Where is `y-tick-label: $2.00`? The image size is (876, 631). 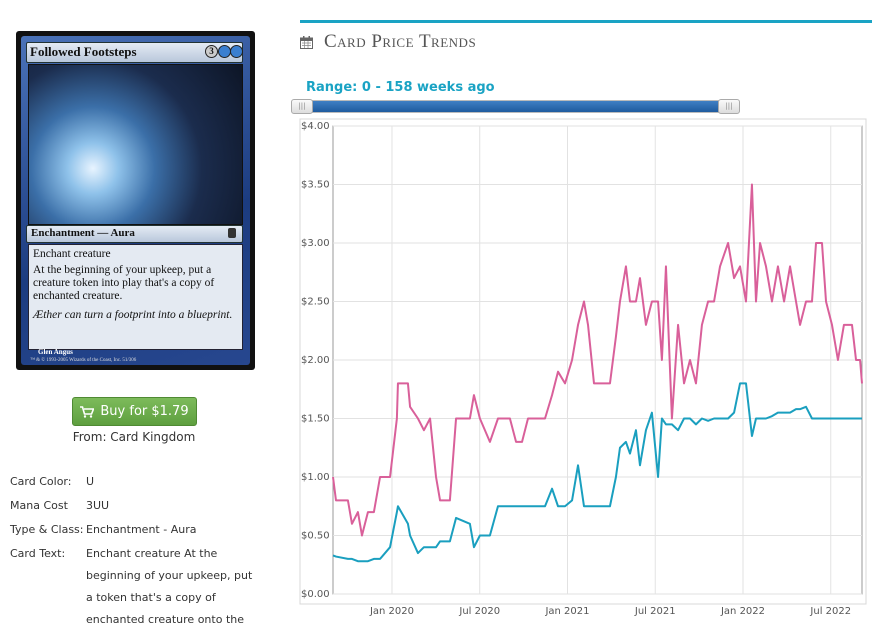 y-tick-label: $2.00 is located at coordinates (315, 360).